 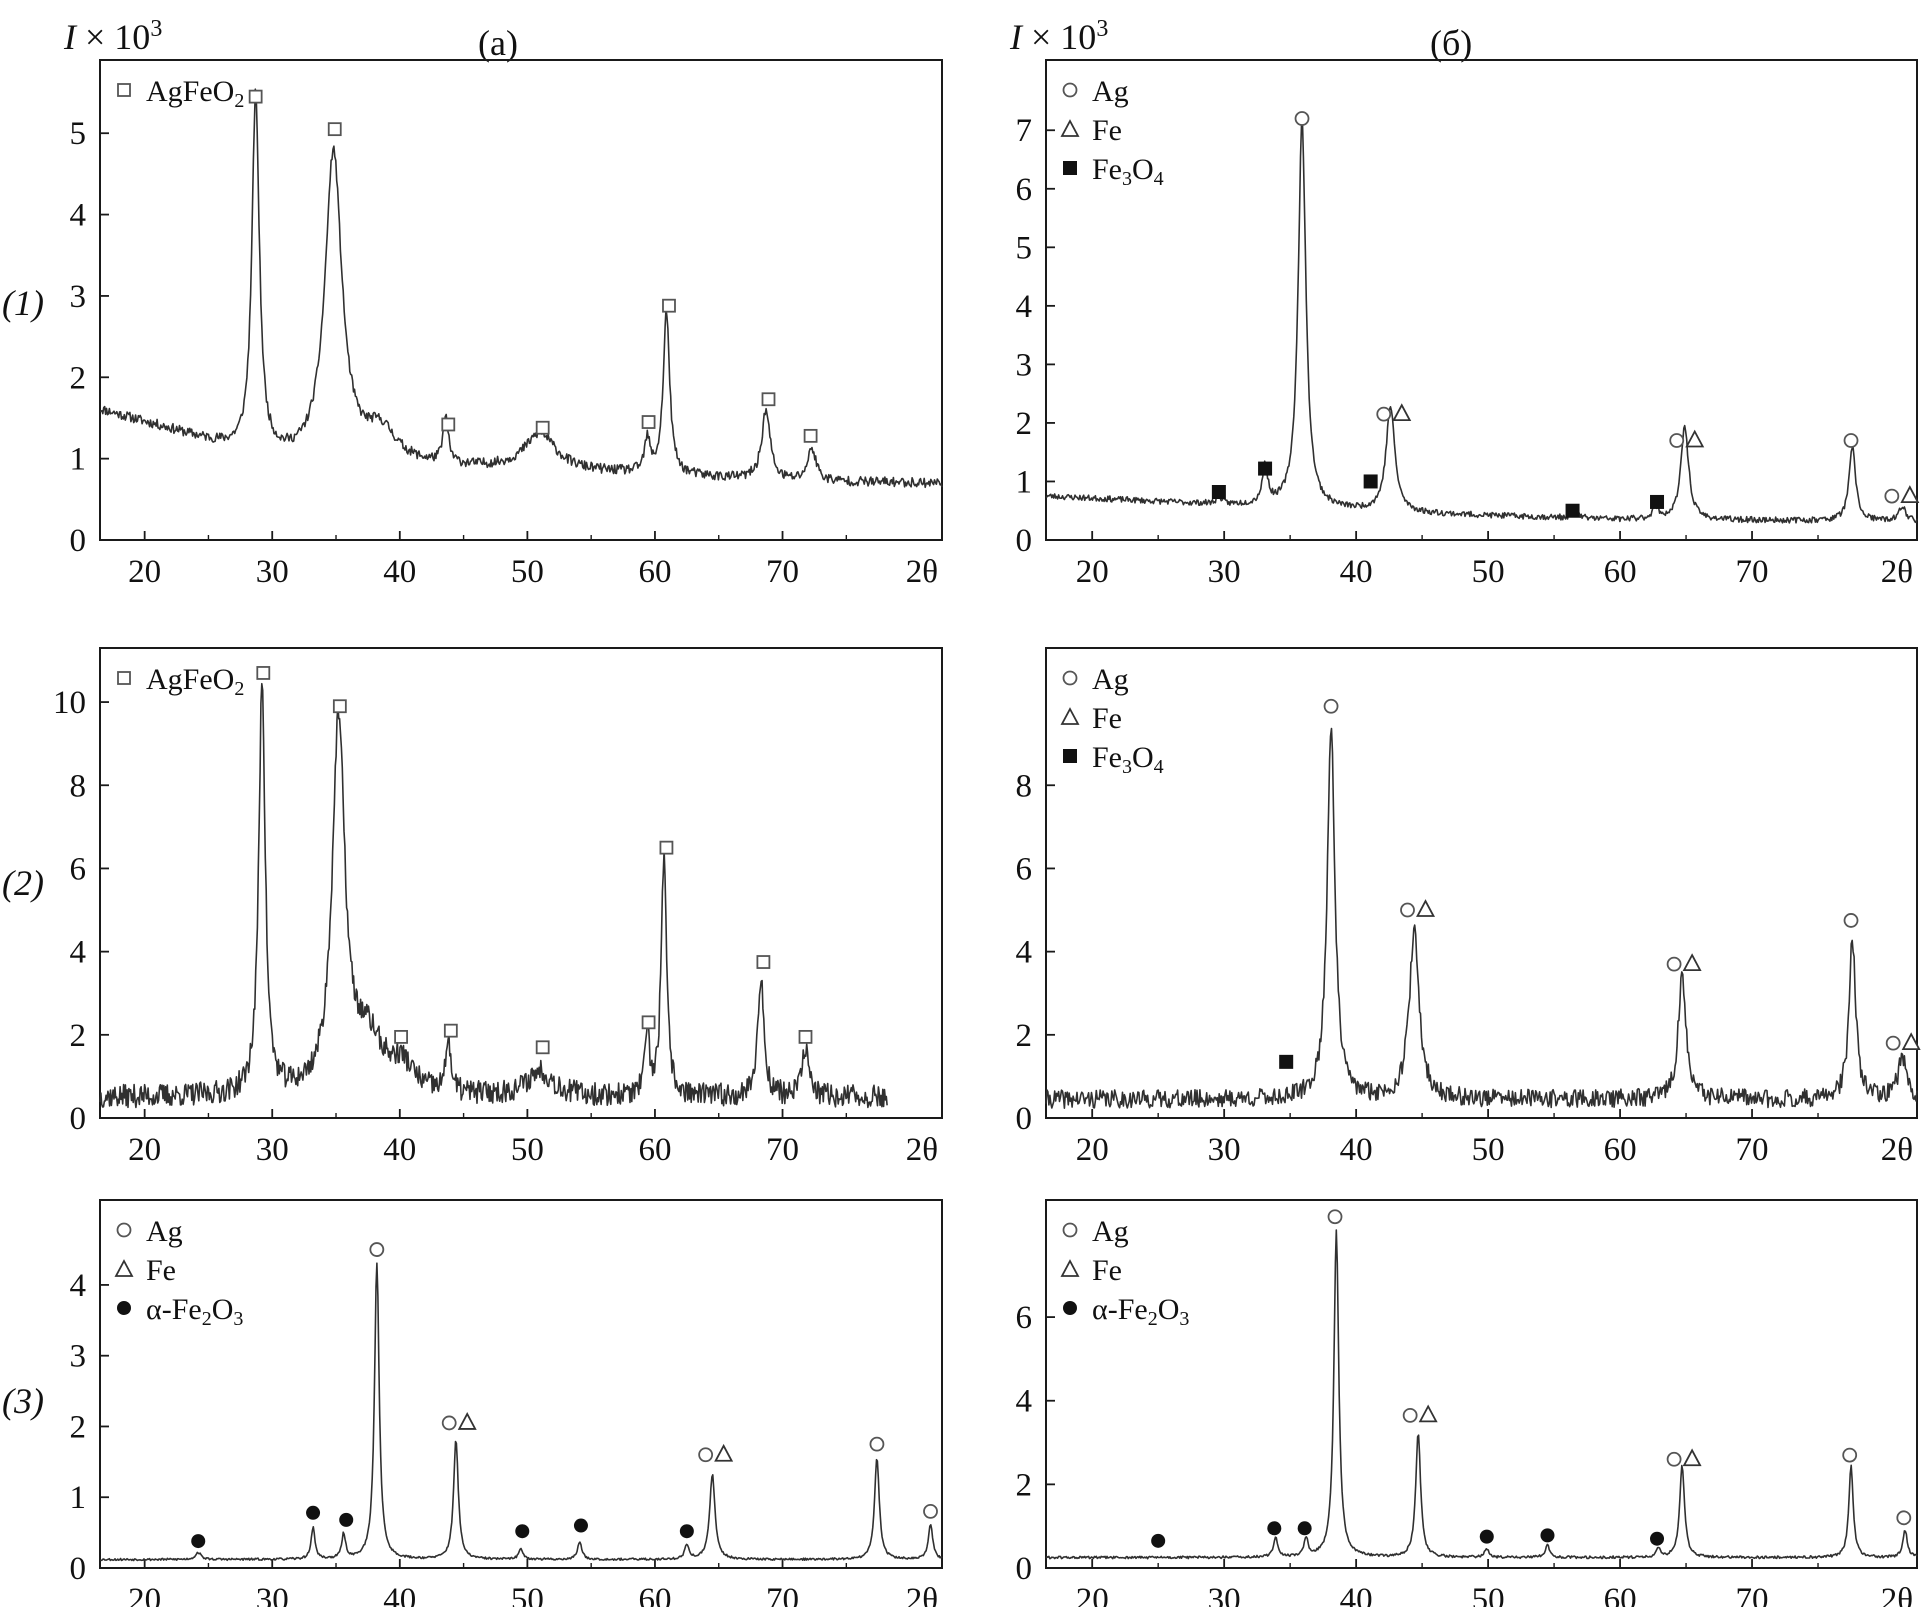 I want to click on legend-label: Fe3O4, so click(x=1128, y=759).